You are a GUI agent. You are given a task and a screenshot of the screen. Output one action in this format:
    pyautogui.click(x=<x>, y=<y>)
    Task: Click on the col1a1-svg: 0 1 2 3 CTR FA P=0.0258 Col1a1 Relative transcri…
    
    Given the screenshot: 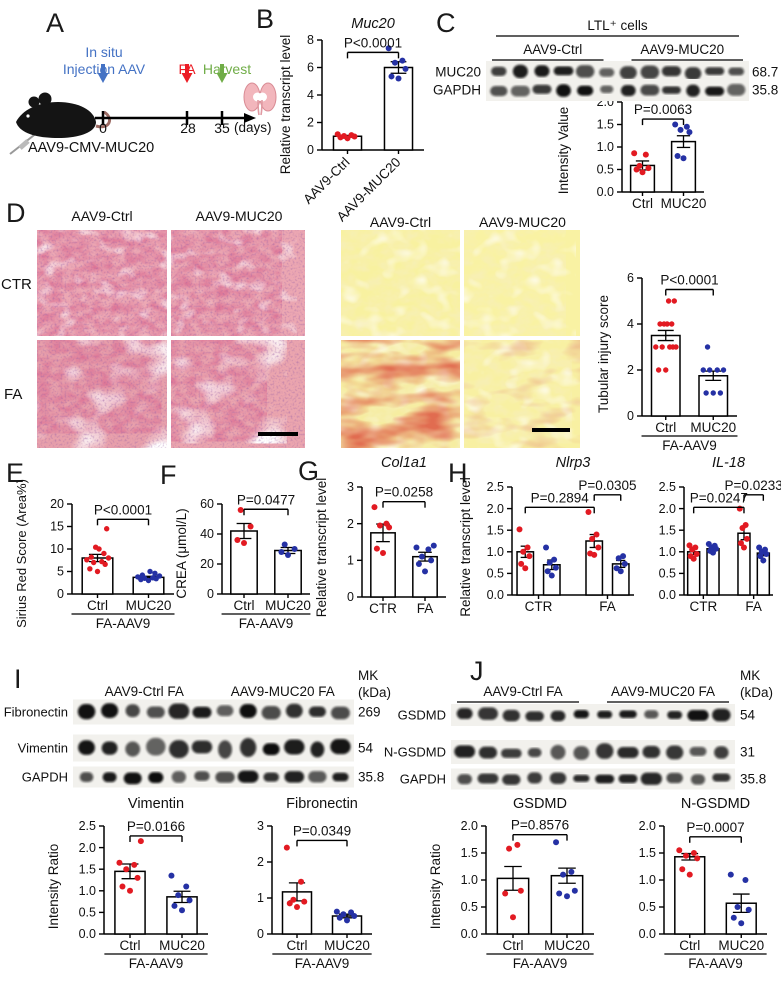 What is the action you would take?
    pyautogui.click(x=380, y=536)
    